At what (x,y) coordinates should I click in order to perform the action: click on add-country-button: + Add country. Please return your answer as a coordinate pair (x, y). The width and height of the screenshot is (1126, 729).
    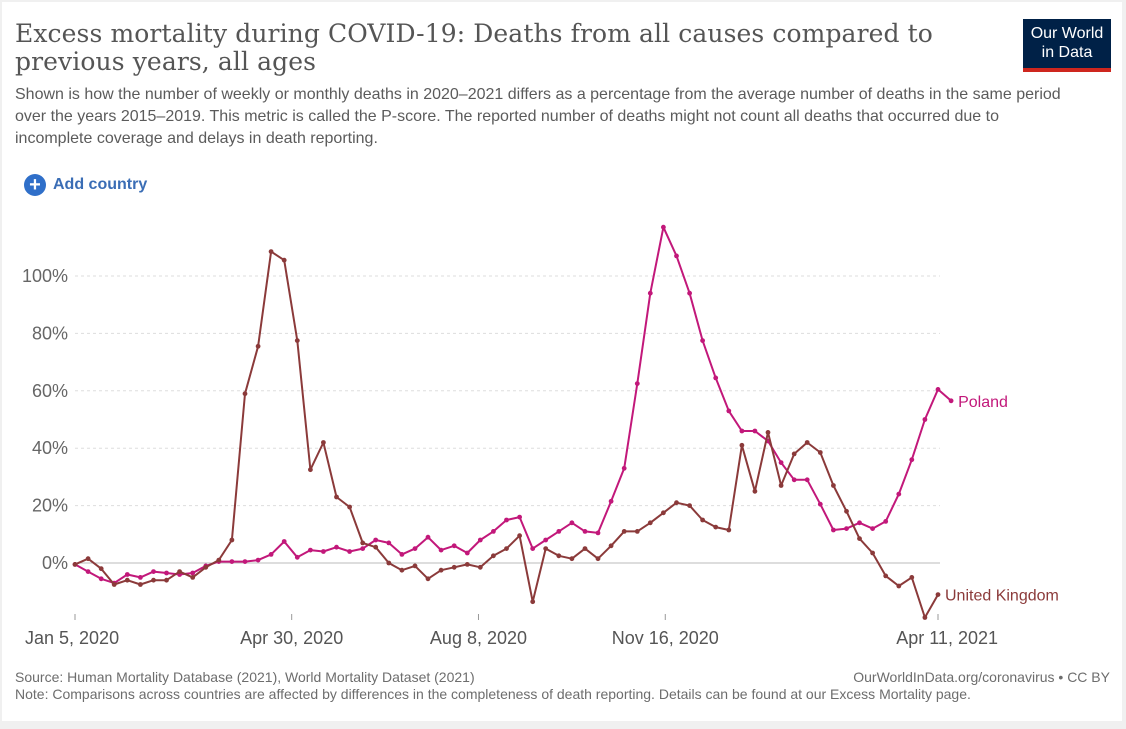
    Looking at the image, I should click on (85, 185).